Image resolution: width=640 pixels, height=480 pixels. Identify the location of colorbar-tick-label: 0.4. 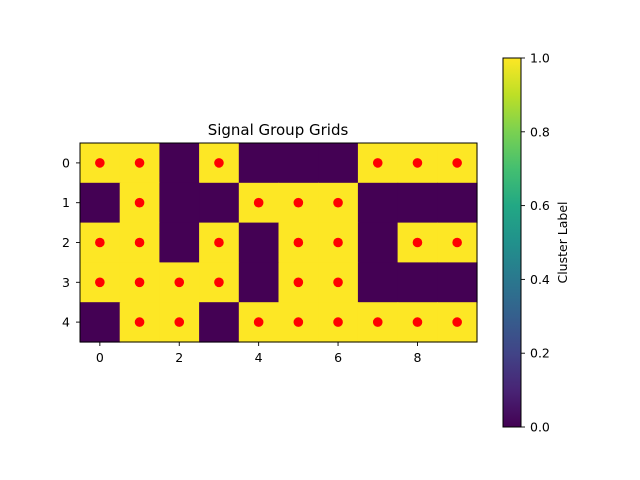
(540, 279).